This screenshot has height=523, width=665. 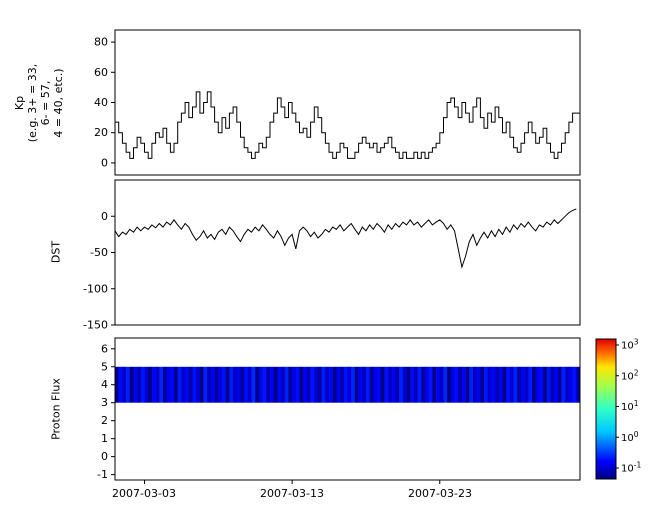 I want to click on proton-flux-axis-label: Proton Flux, so click(x=56, y=409).